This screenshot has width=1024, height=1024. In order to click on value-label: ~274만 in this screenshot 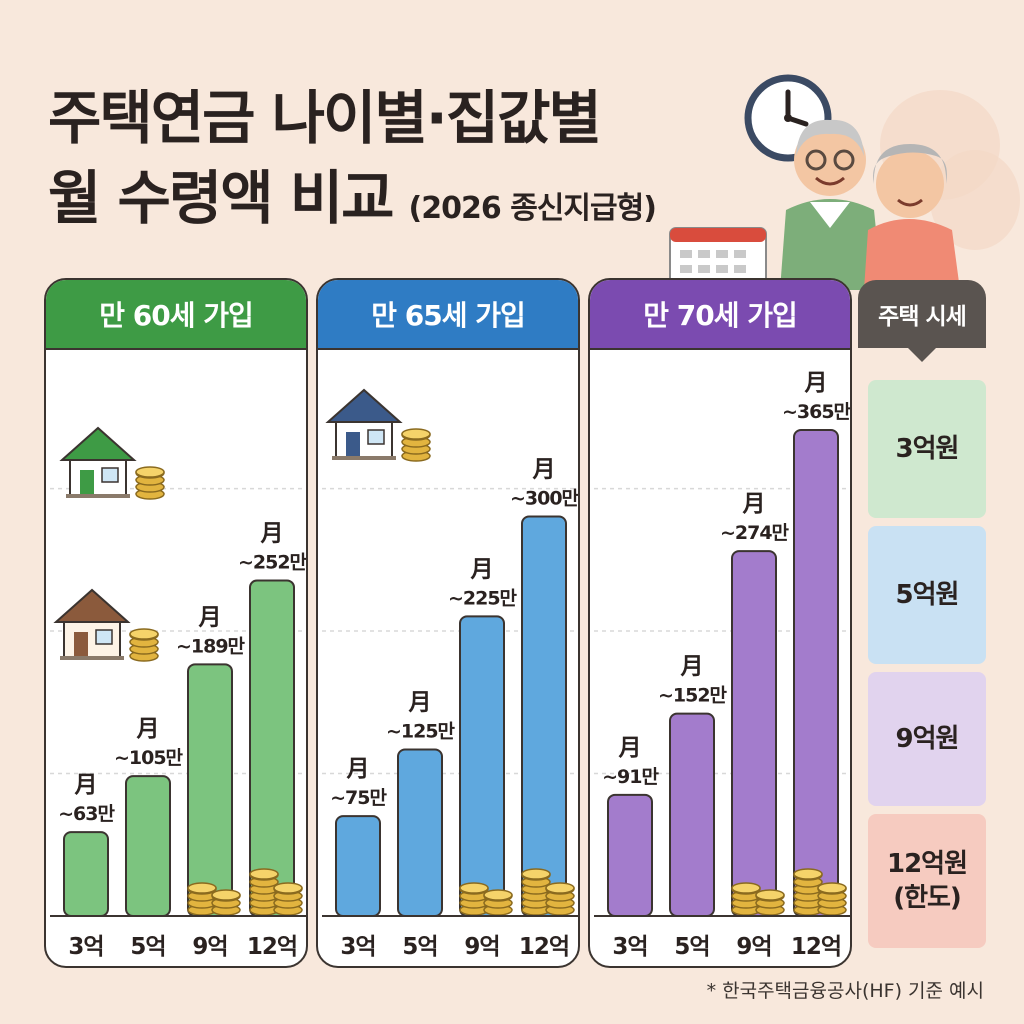, I will do `click(755, 533)`.